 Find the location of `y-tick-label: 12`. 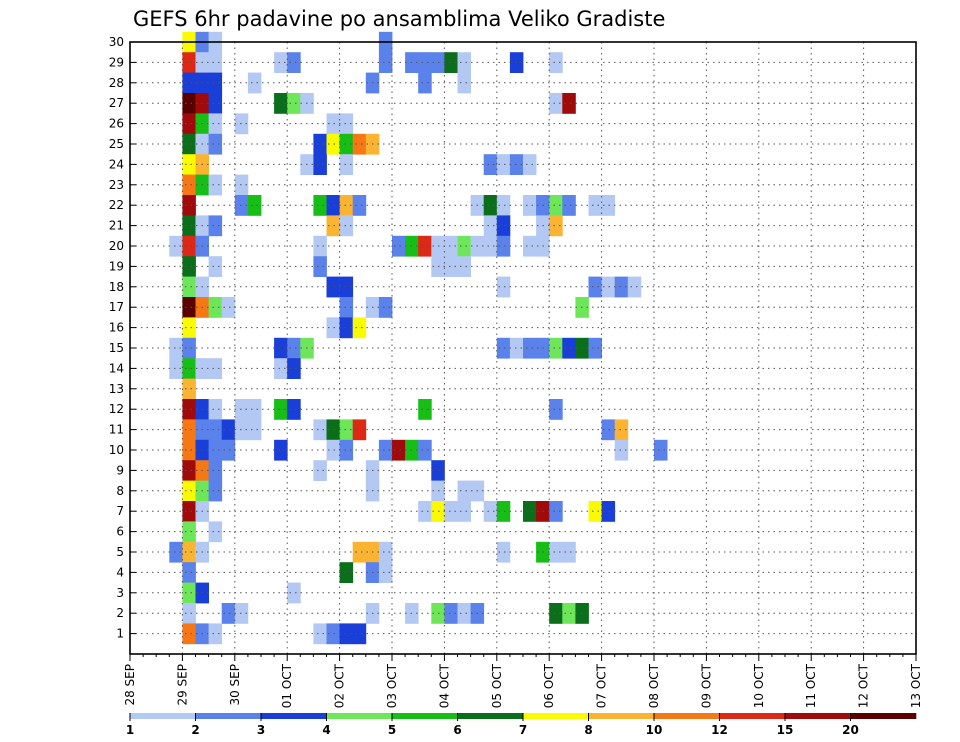

y-tick-label: 12 is located at coordinates (116, 409).